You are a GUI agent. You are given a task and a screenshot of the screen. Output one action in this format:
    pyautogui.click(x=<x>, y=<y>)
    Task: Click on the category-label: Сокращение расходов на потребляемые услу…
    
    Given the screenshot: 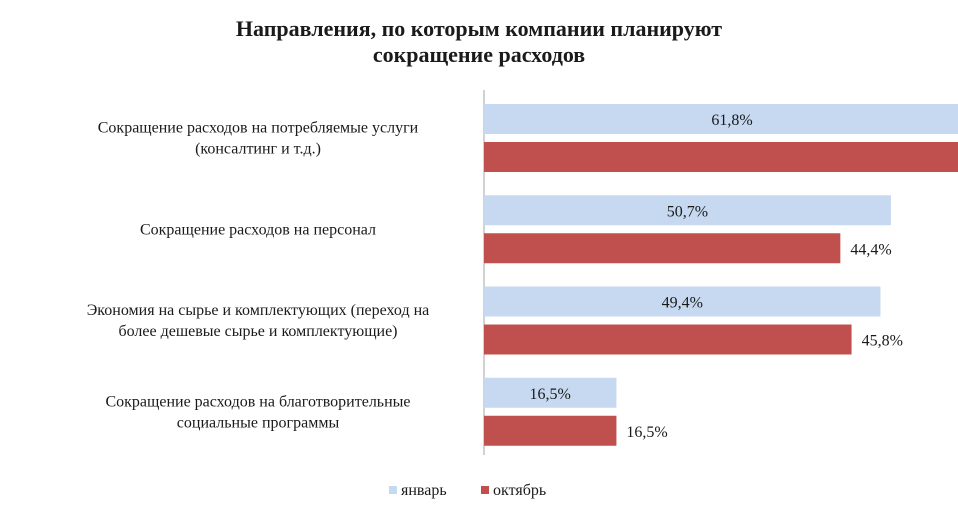 What is the action you would take?
    pyautogui.click(x=258, y=139)
    